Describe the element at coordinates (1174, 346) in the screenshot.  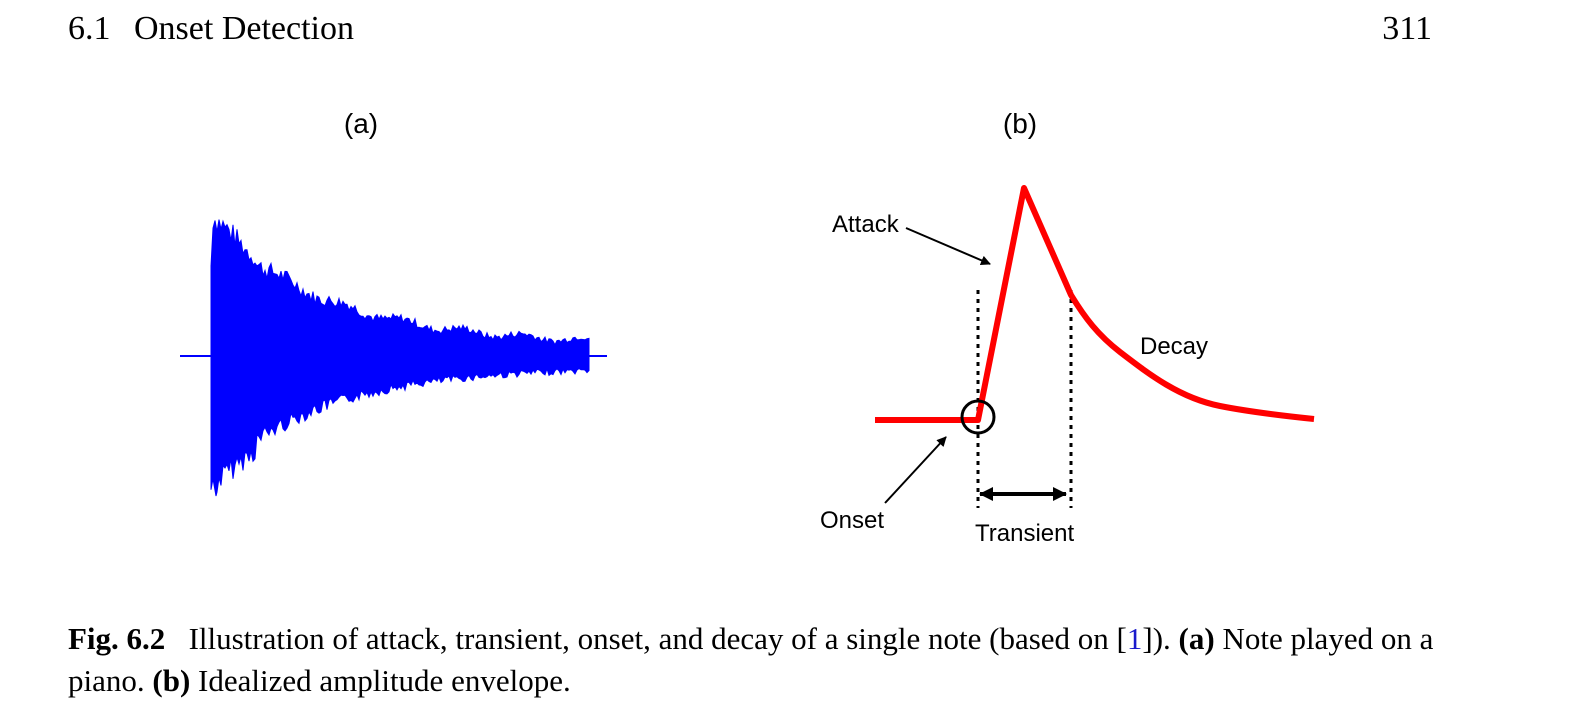
I see `decay-label: Decay` at that location.